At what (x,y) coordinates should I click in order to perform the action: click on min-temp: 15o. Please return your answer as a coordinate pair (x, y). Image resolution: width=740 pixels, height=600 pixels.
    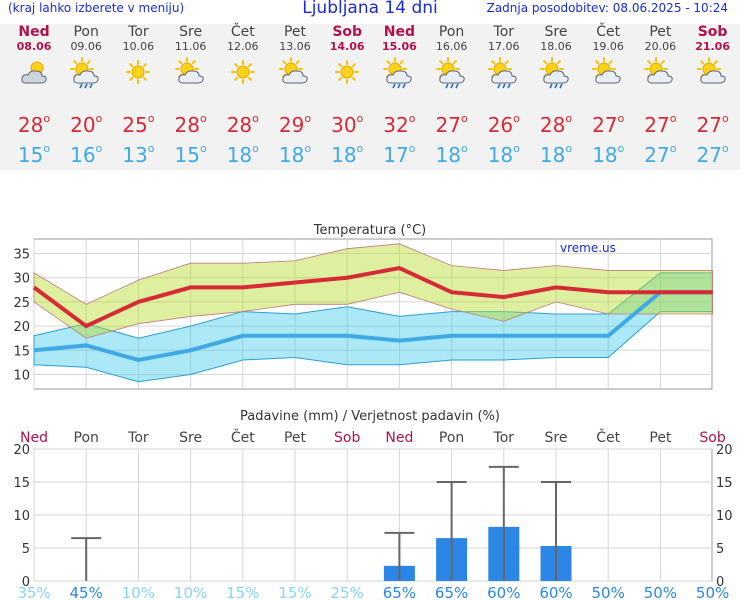
    Looking at the image, I should click on (34, 154).